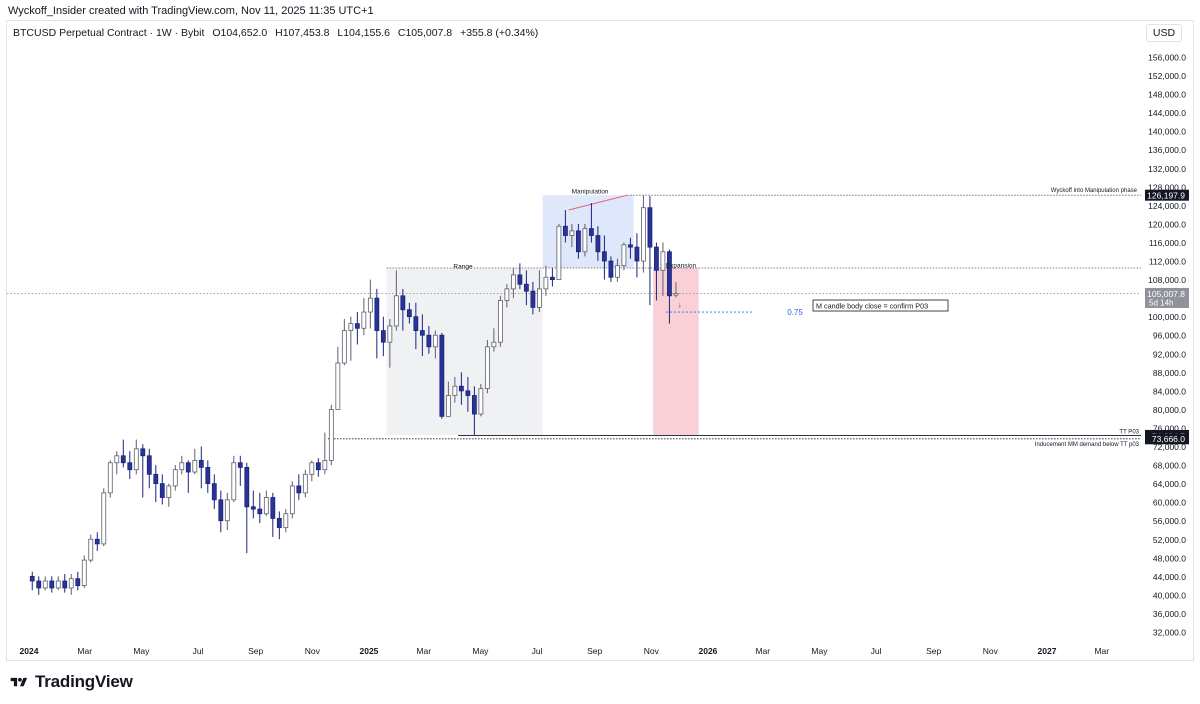  Describe the element at coordinates (880, 305) in the screenshot. I see `confirm-callout-box` at that location.